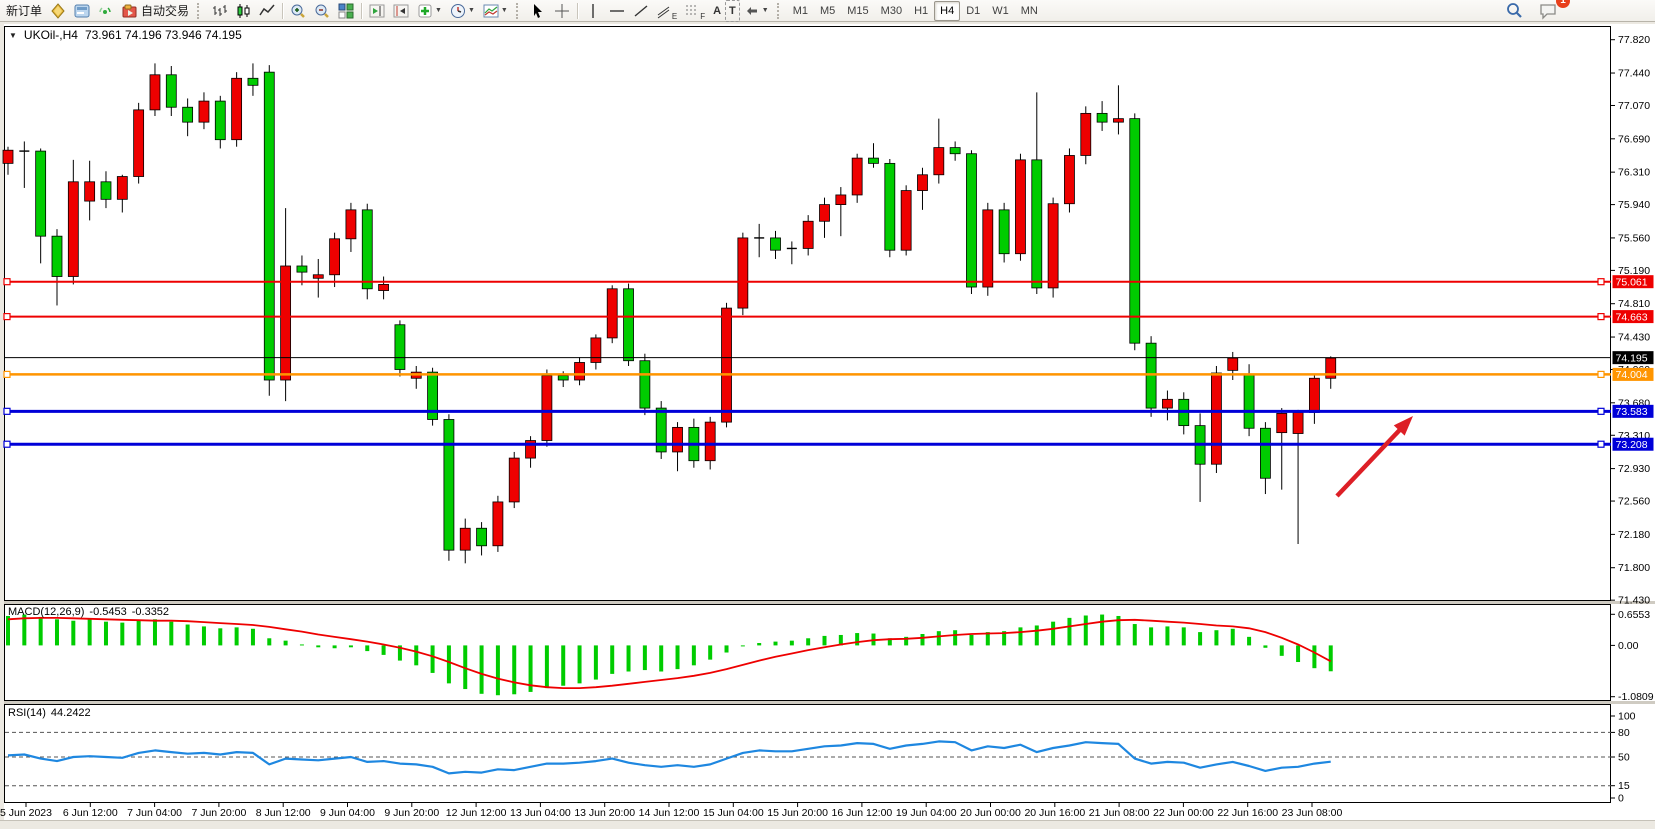  What do you see at coordinates (243, 11) in the screenshot?
I see `candlestick-mode-icon` at bounding box center [243, 11].